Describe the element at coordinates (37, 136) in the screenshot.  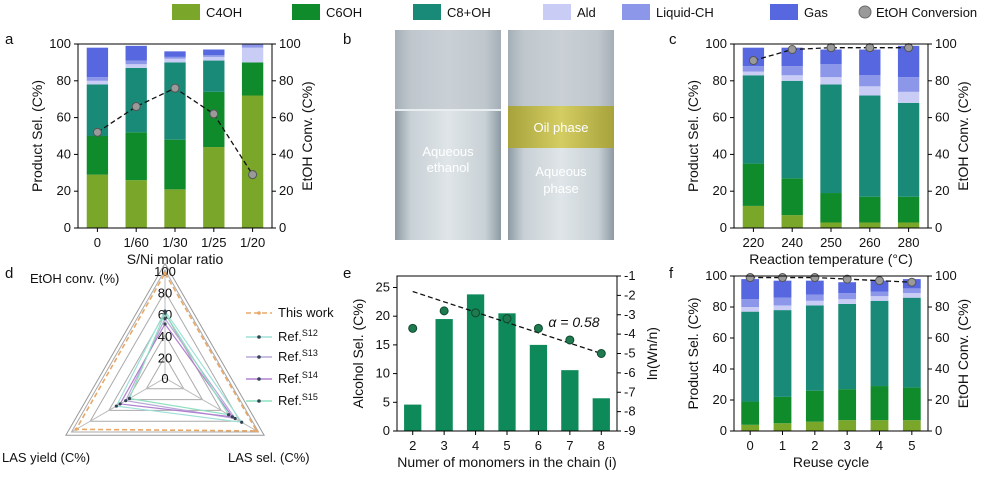
I see `ylabel-a: Product Sel. (C%)` at that location.